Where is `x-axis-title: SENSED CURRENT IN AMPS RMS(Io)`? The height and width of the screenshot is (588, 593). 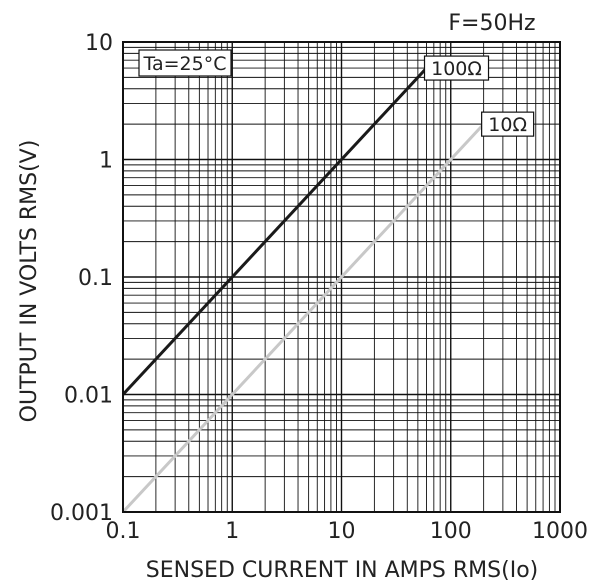 x-axis-title: SENSED CURRENT IN AMPS RMS(Io) is located at coordinates (342, 570).